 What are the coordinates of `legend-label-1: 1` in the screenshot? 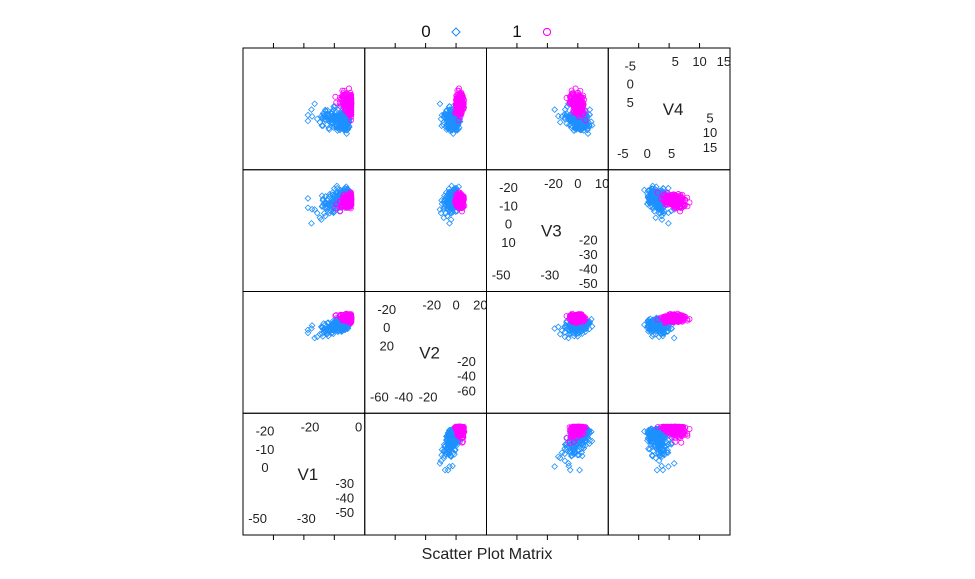 It's located at (516, 31).